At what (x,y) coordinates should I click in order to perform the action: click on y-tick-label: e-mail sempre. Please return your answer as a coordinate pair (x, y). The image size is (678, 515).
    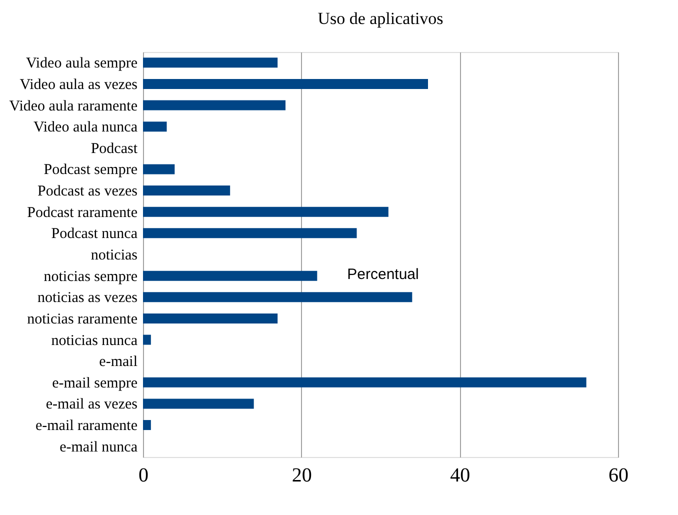
    Looking at the image, I should click on (95, 383).